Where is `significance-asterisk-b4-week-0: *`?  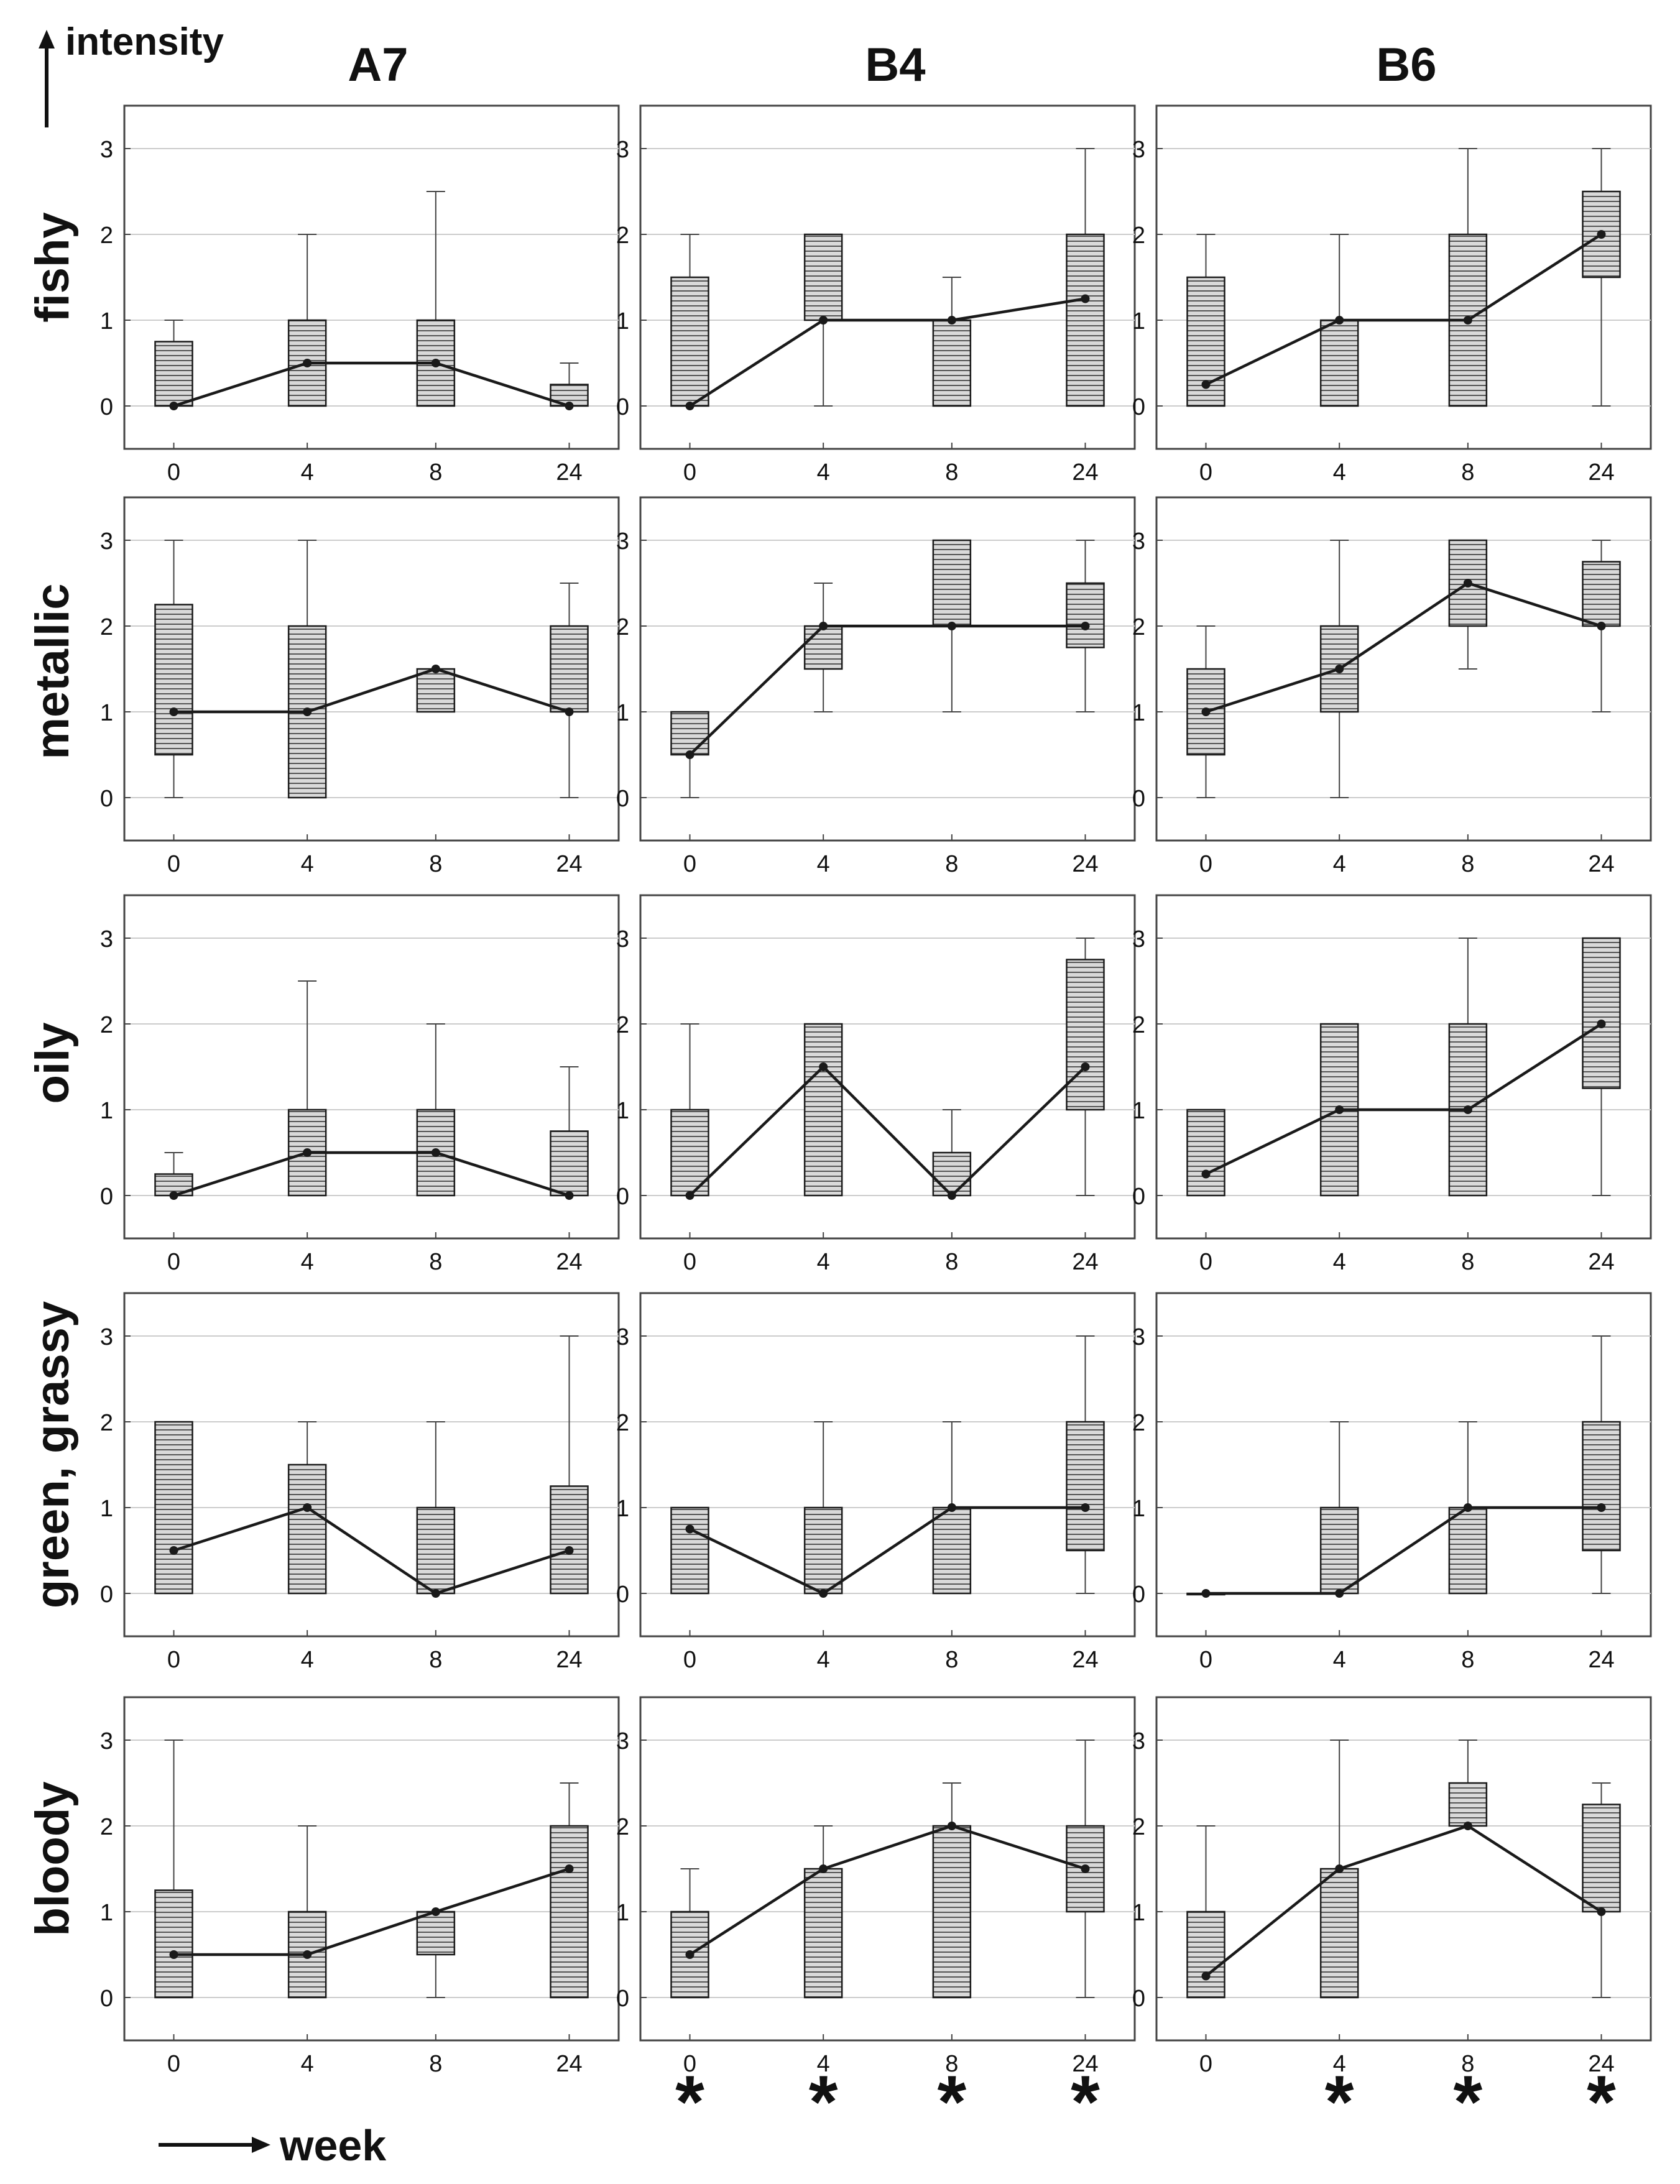 significance-asterisk-b4-week-0: * is located at coordinates (689, 2102).